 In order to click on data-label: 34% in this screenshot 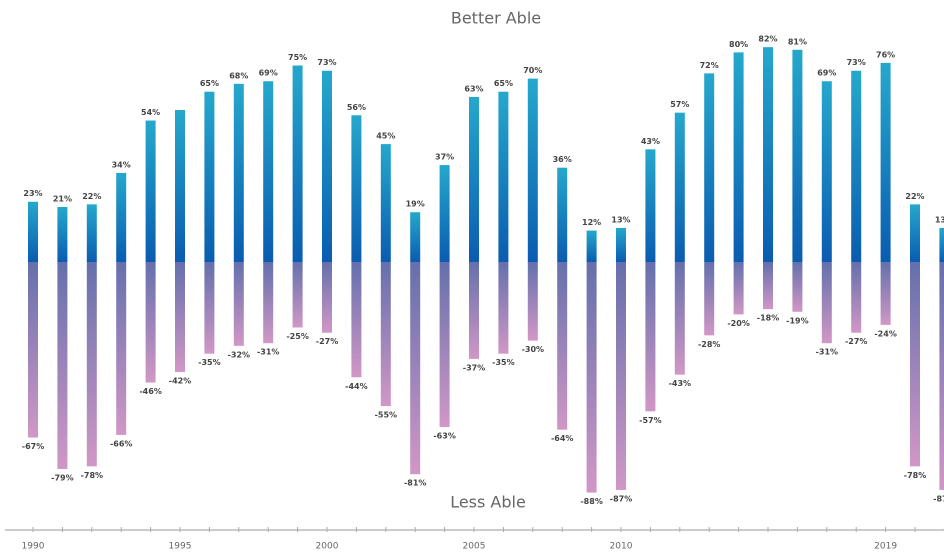, I will do `click(121, 164)`.